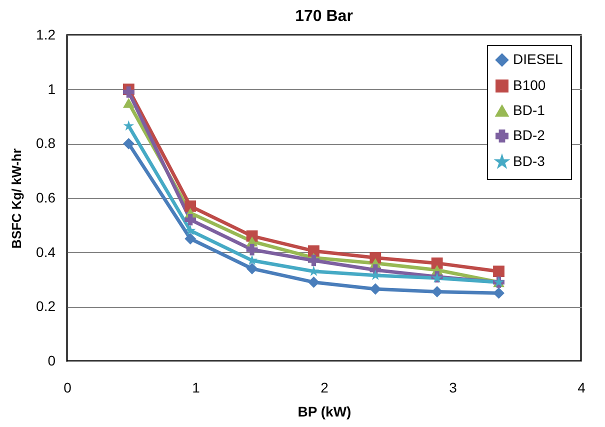 The width and height of the screenshot is (605, 427). I want to click on y-tick-label: 0.2, so click(46, 306).